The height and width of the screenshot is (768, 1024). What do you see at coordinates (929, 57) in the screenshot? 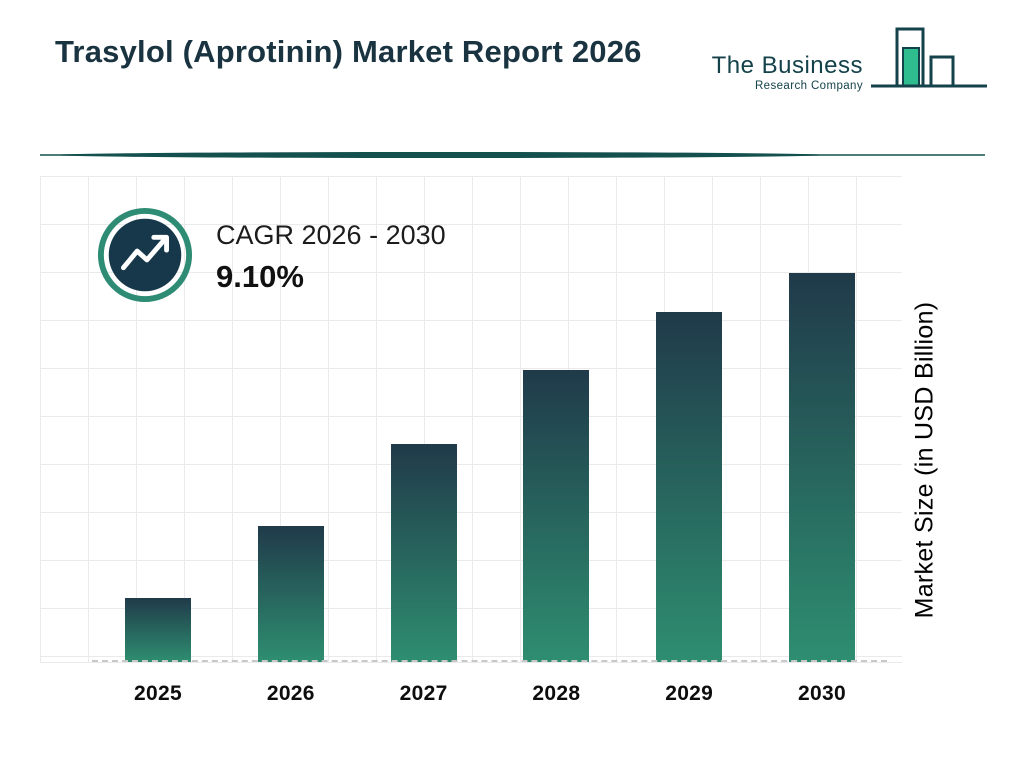
I see `logo-bar-chart-icon` at bounding box center [929, 57].